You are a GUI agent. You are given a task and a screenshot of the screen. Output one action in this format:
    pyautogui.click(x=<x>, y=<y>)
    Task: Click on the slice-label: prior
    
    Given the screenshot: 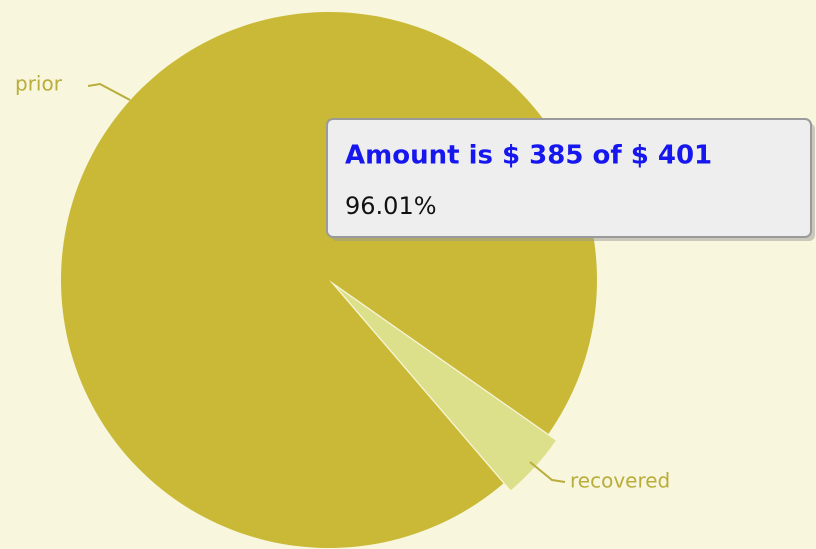 What is the action you would take?
    pyautogui.click(x=39, y=84)
    